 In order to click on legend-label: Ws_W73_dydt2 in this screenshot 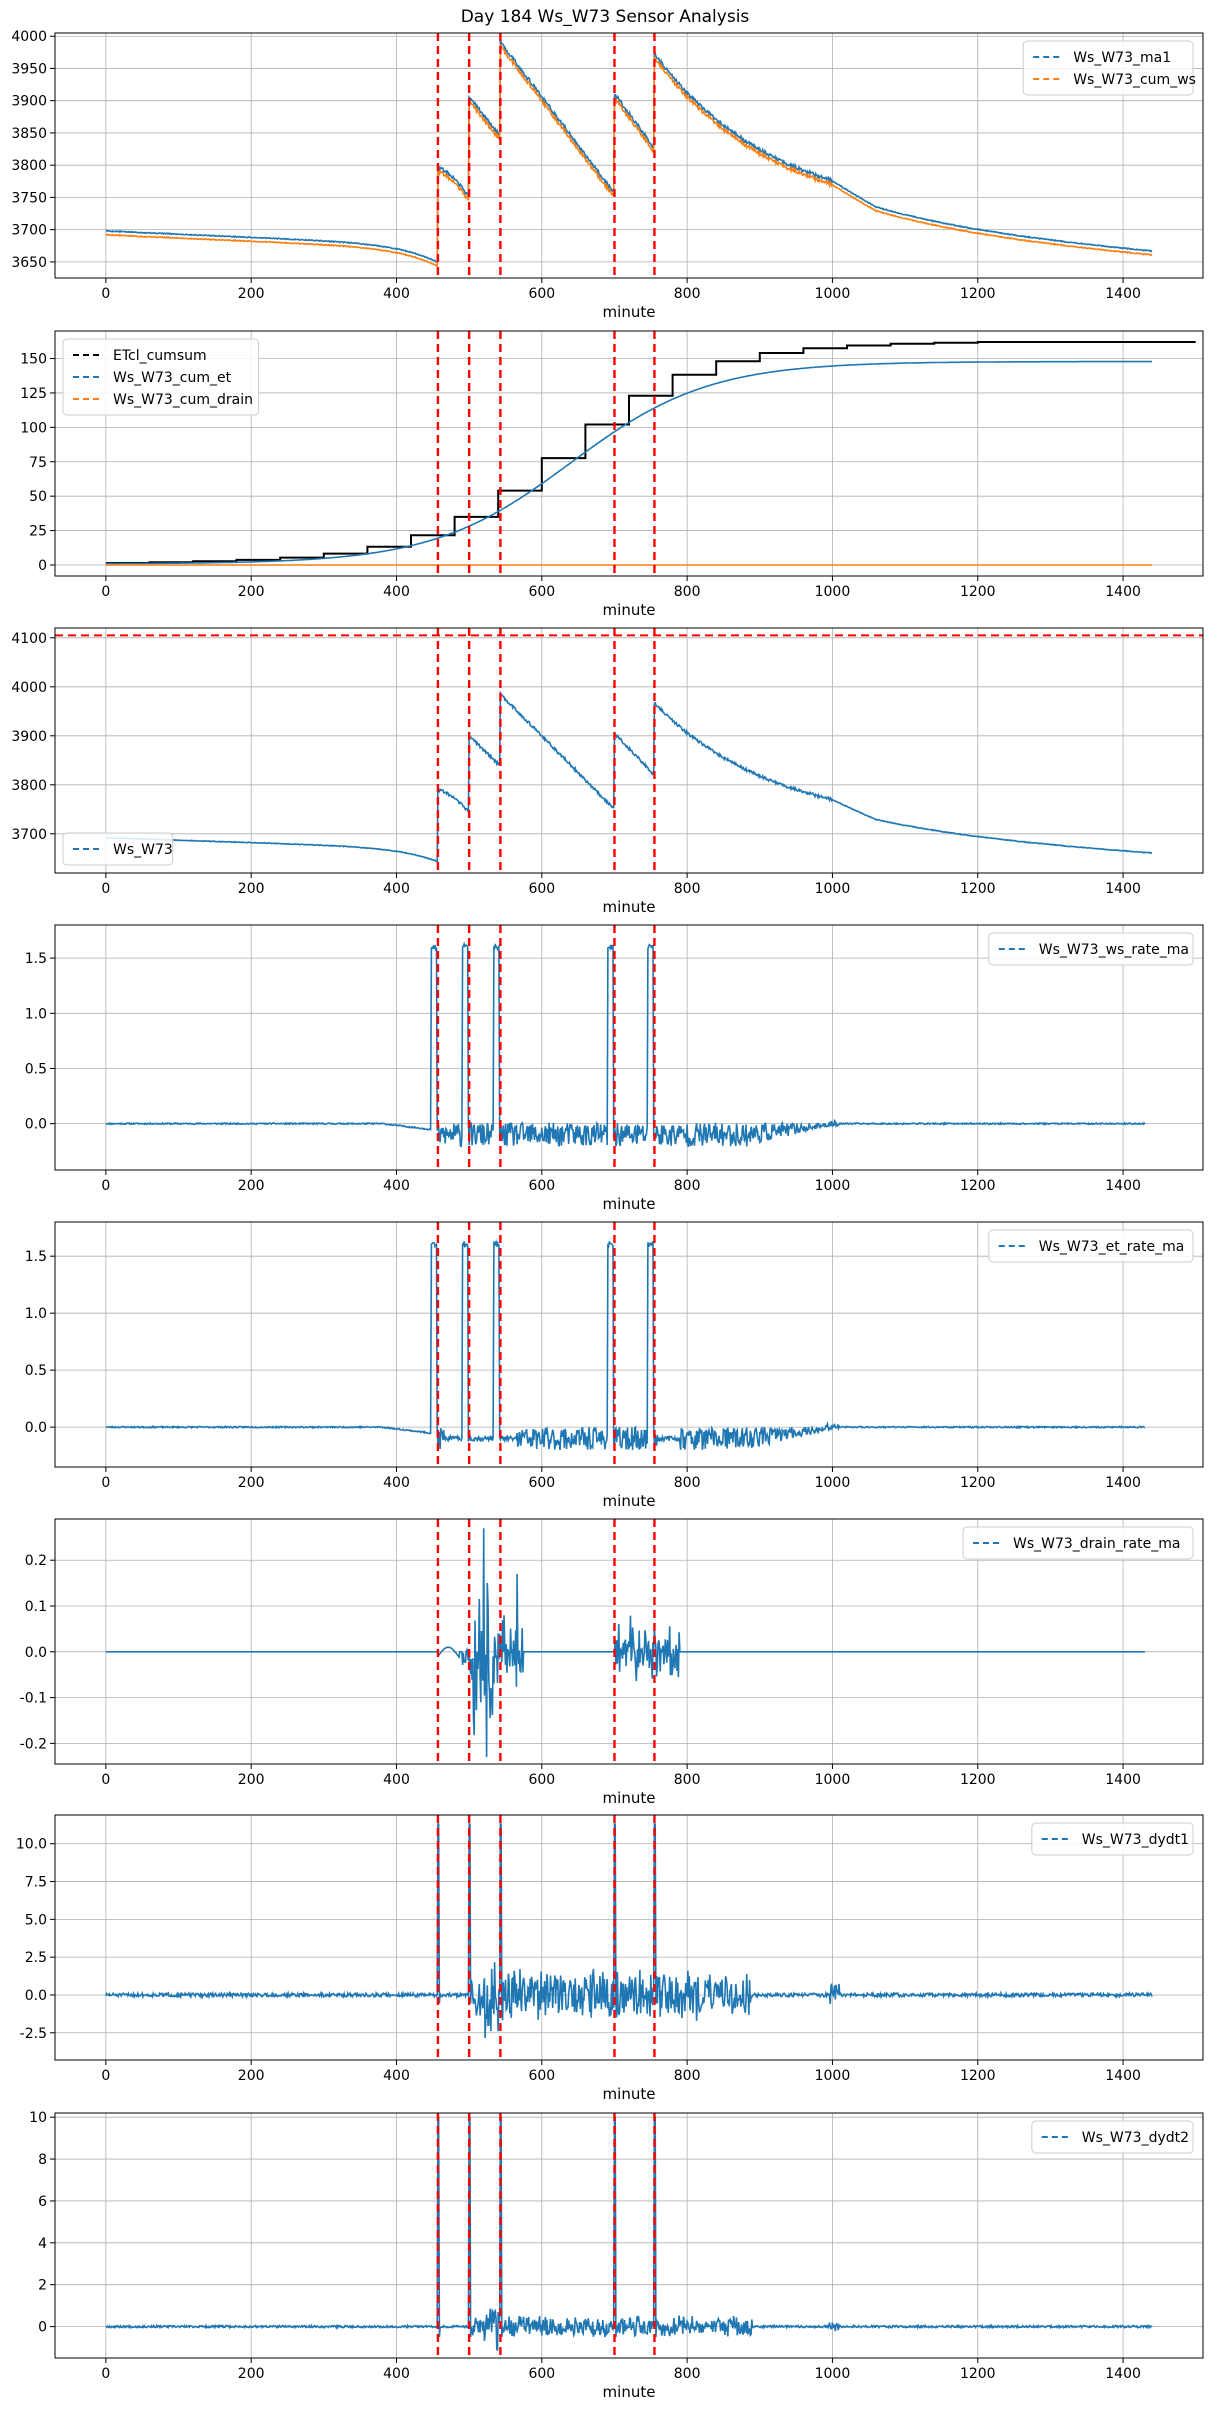, I will do `click(1135, 2138)`.